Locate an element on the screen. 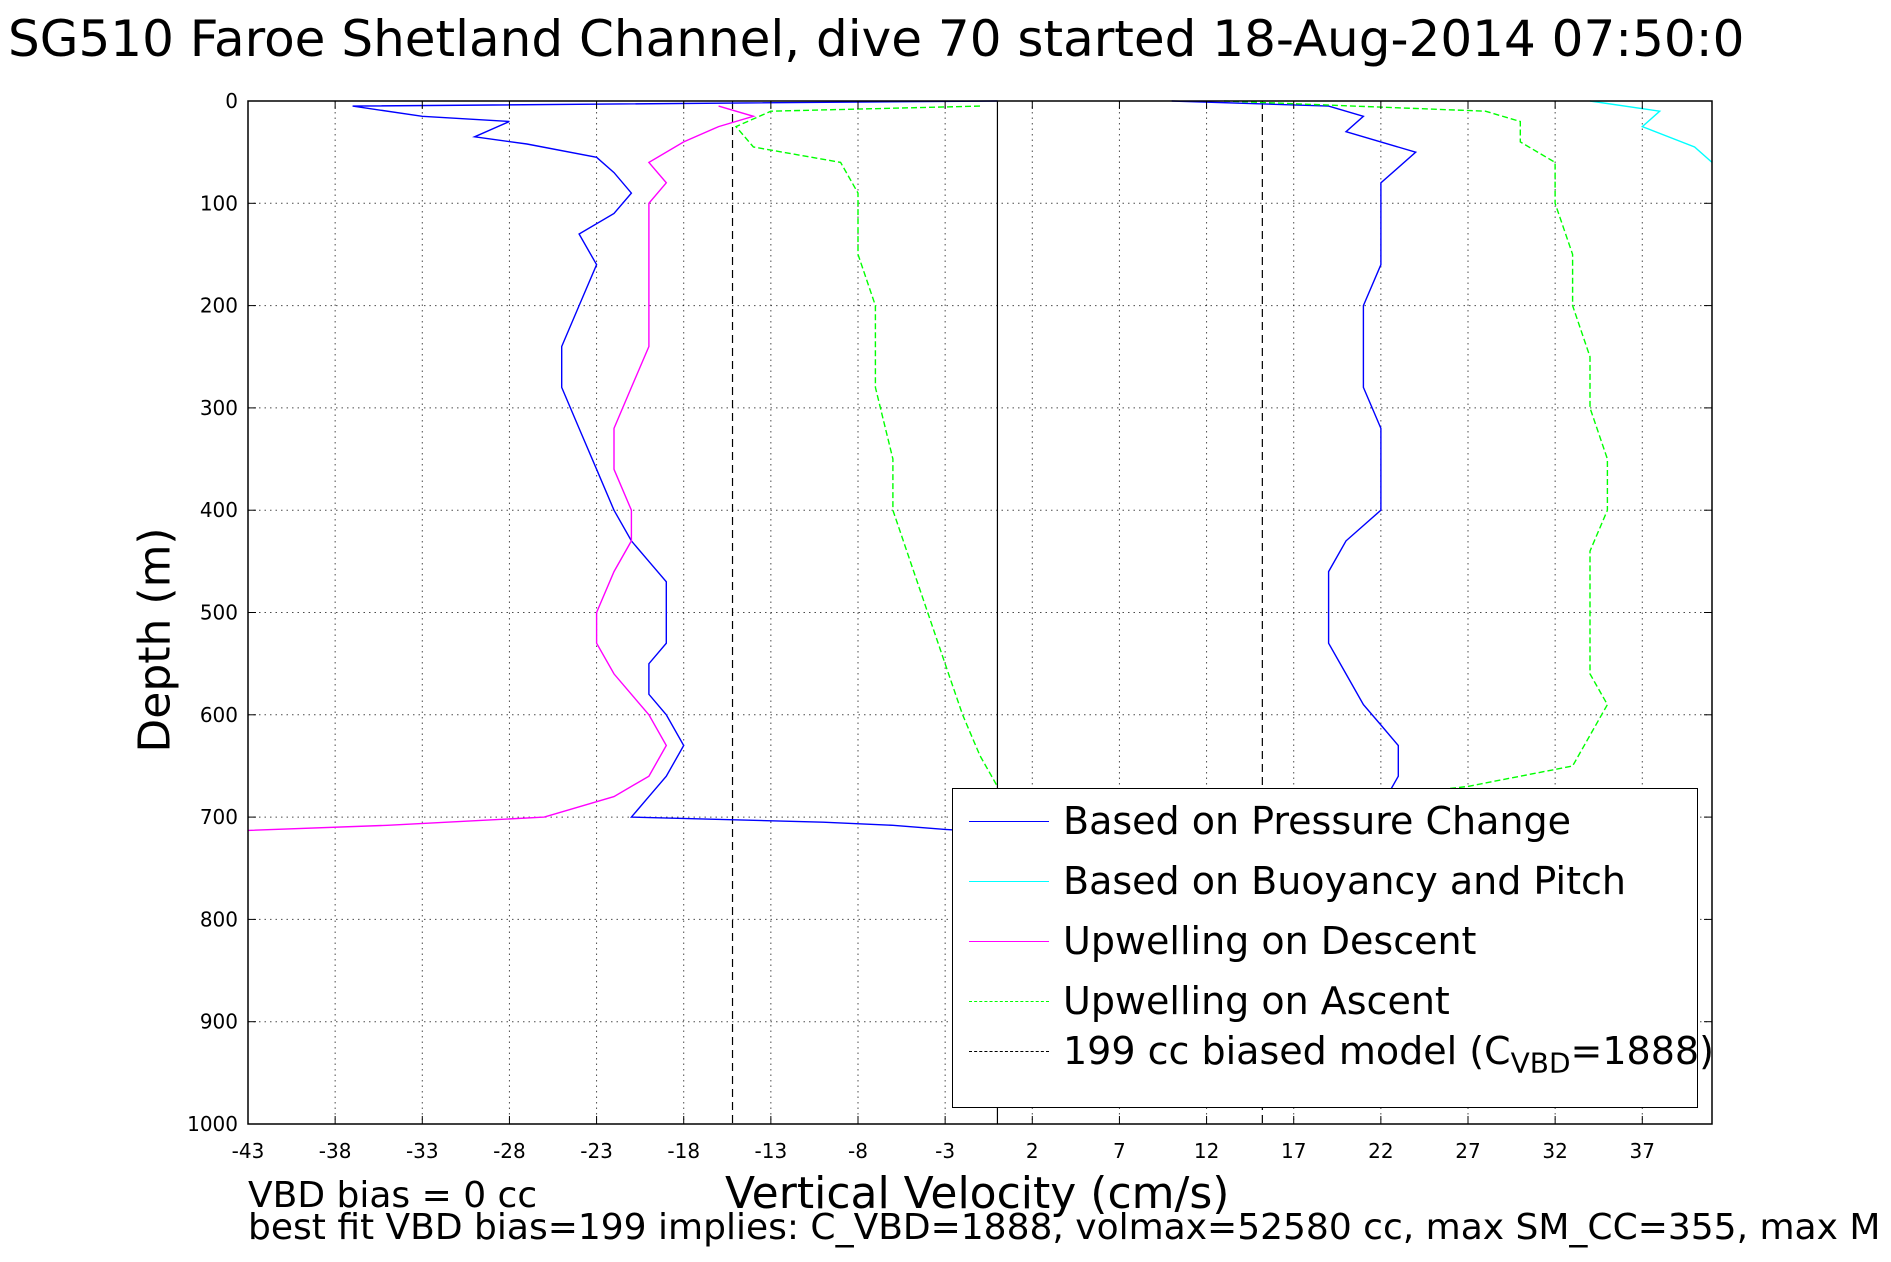 This screenshot has height=1262, width=1891. legend-item-buoyancy: Based on Buoyancy and Pitch is located at coordinates (1325, 881).